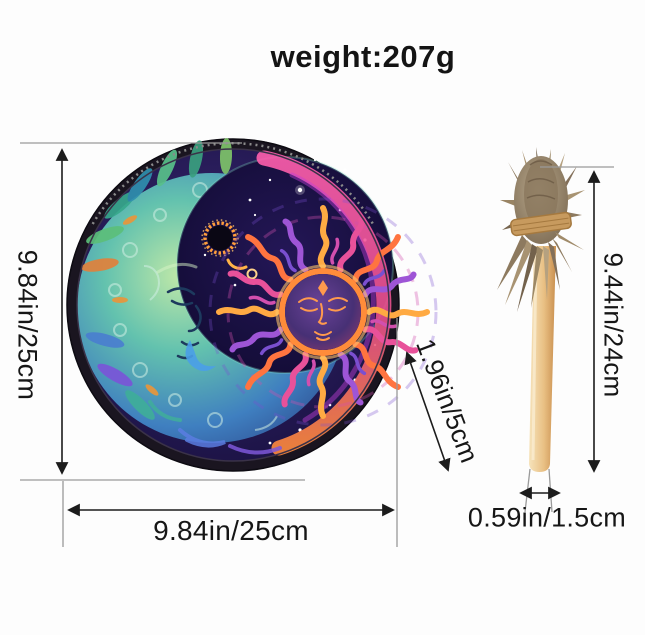  What do you see at coordinates (541, 224) in the screenshot?
I see `fur-wrap-band` at bounding box center [541, 224].